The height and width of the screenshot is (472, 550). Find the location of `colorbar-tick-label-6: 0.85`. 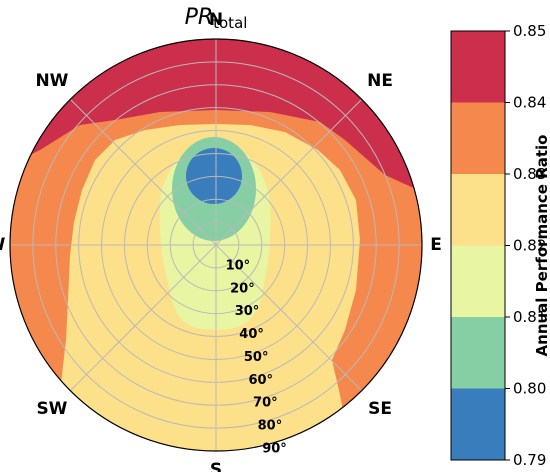

colorbar-tick-label-6: 0.85 is located at coordinates (529, 31).